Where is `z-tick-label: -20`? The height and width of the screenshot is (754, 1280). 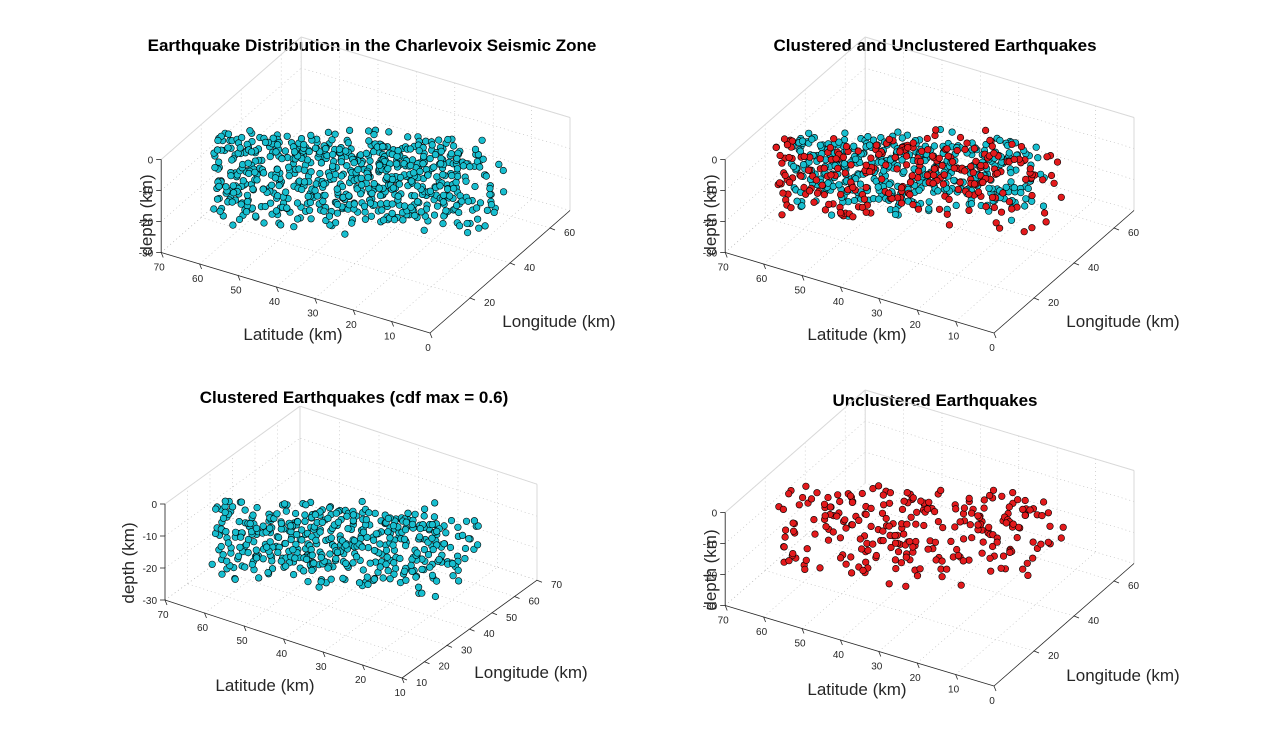
z-tick-label: -20 is located at coordinates (710, 576).